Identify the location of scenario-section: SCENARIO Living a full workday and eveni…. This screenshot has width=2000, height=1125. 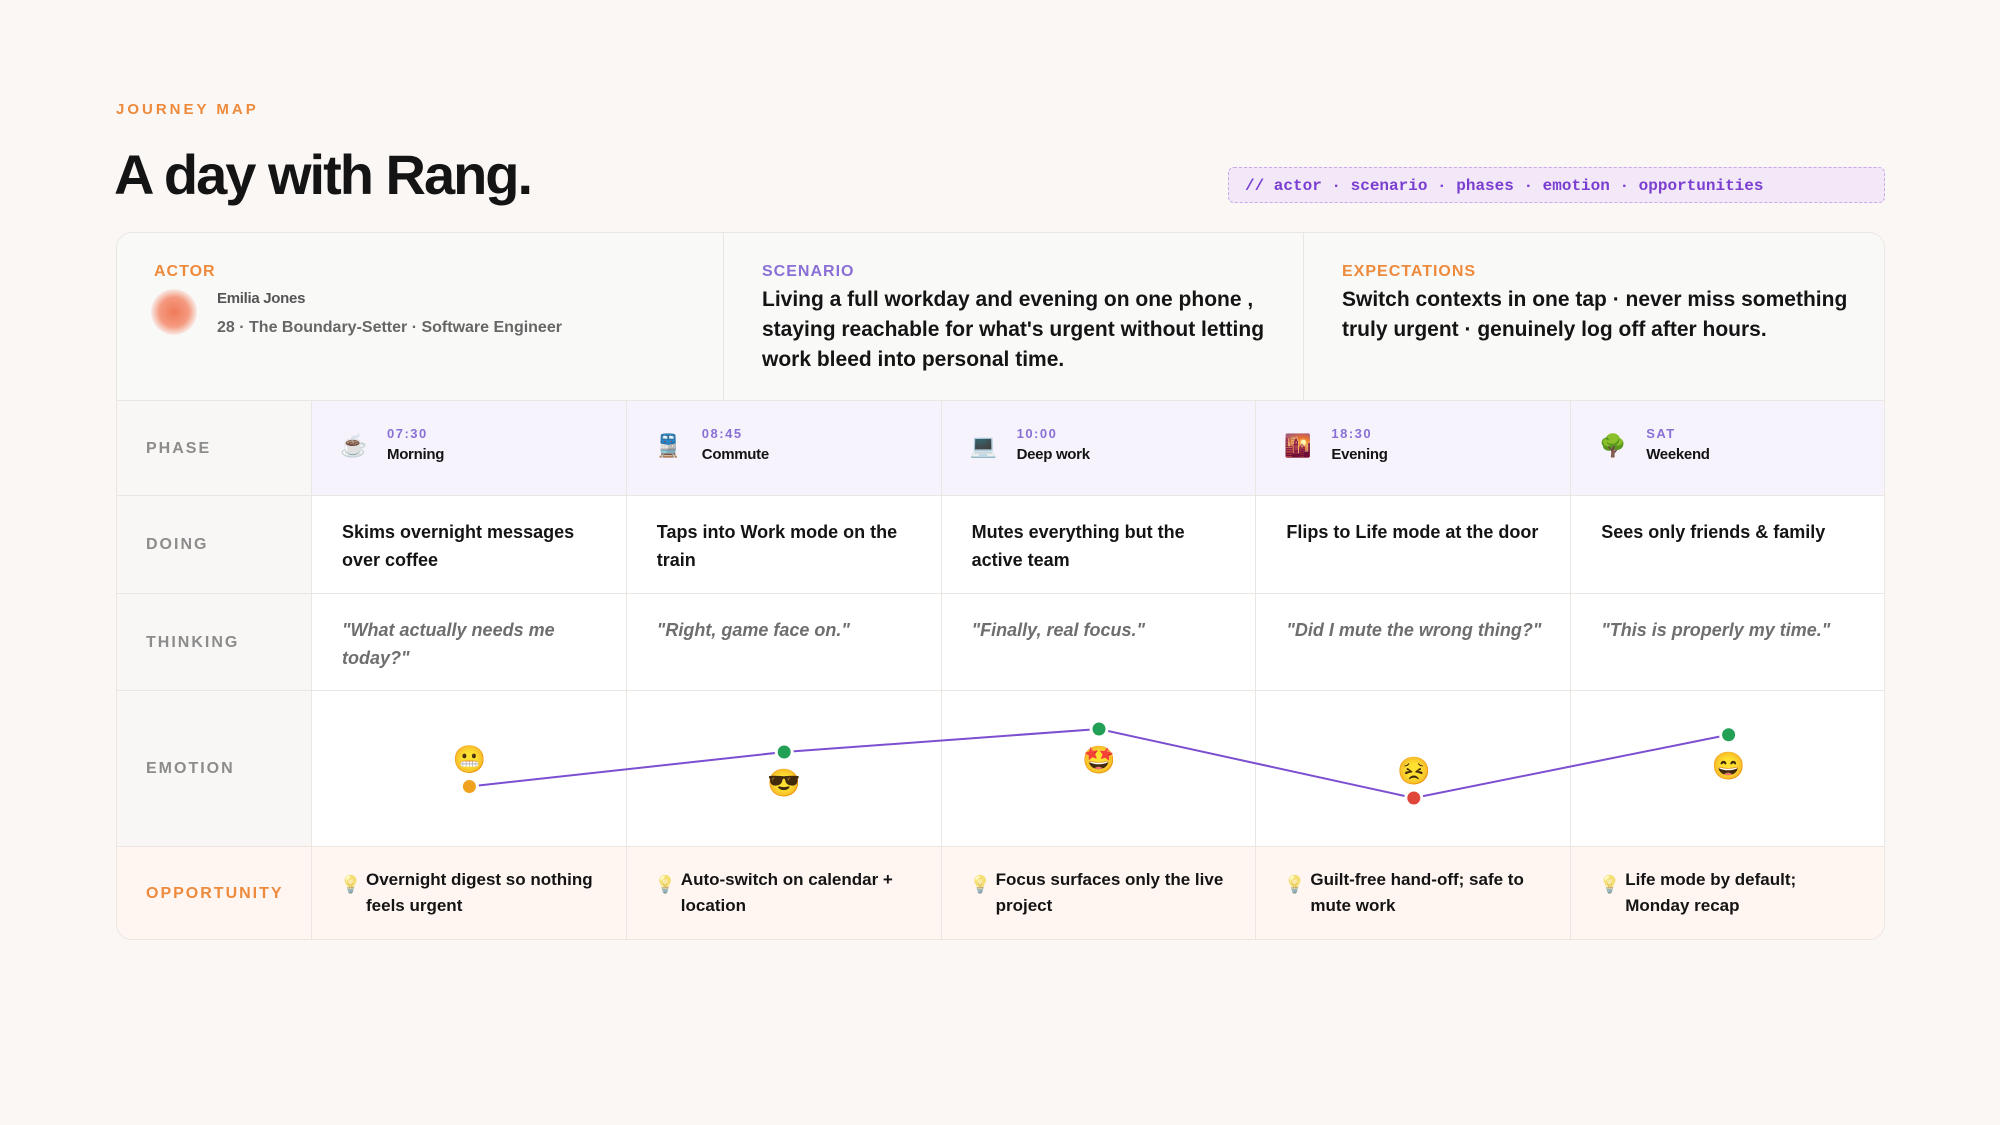
(1014, 317).